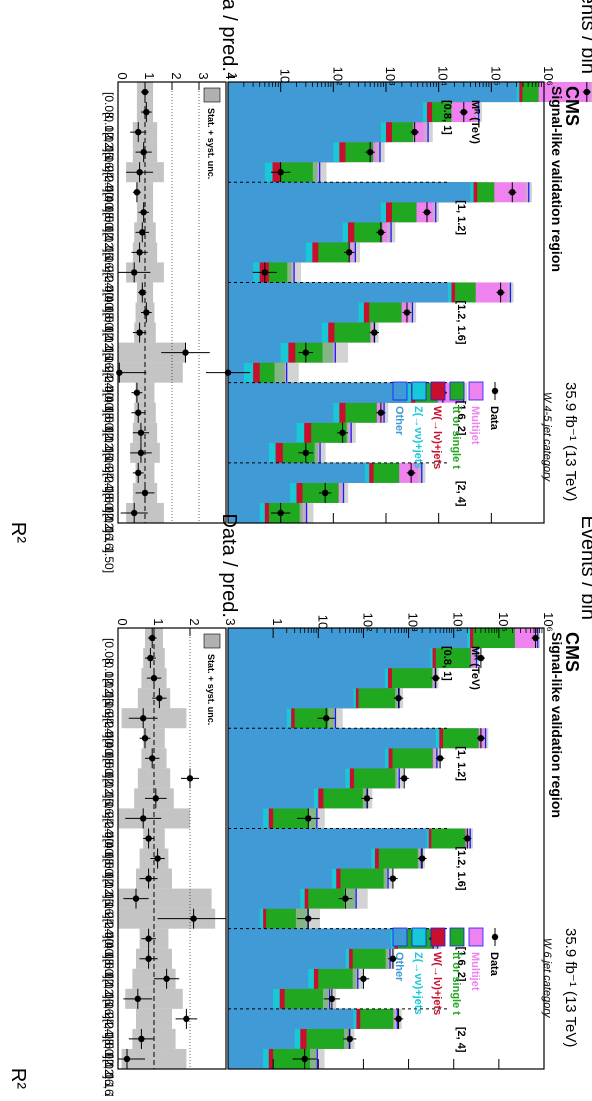 This screenshot has width=592, height=1101. What do you see at coordinates (109, 788) in the screenshot?
I see `r2-bin-label-6: [0.12, 0.16]` at bounding box center [109, 788].